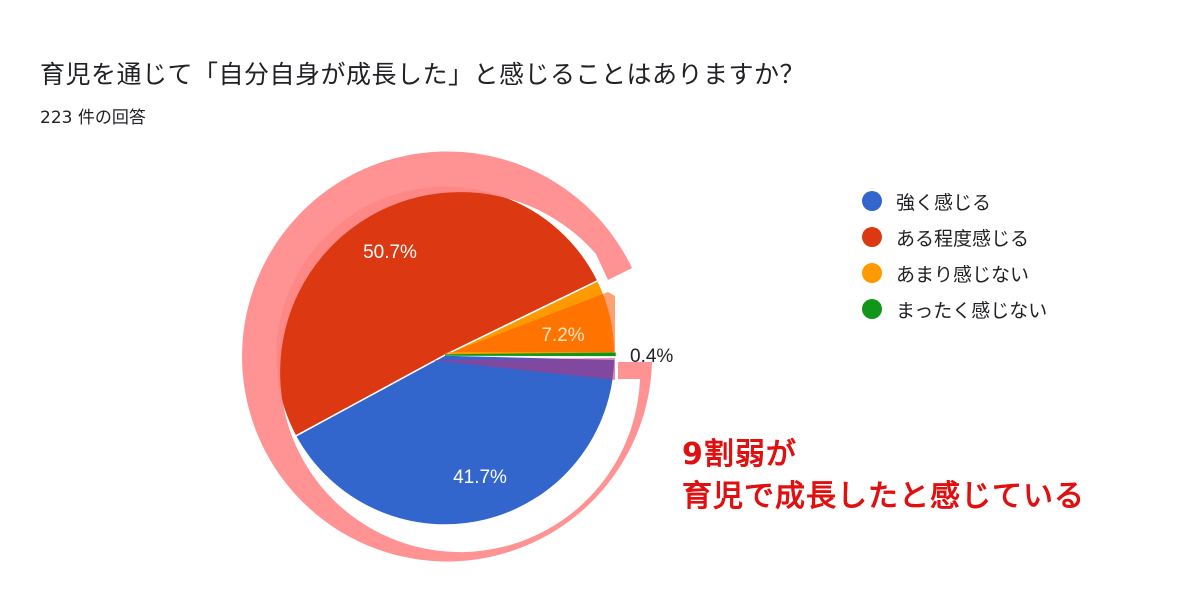 This screenshot has height=590, width=1200. I want to click on legend-item-somewhat: ある程度感じる, so click(954, 237).